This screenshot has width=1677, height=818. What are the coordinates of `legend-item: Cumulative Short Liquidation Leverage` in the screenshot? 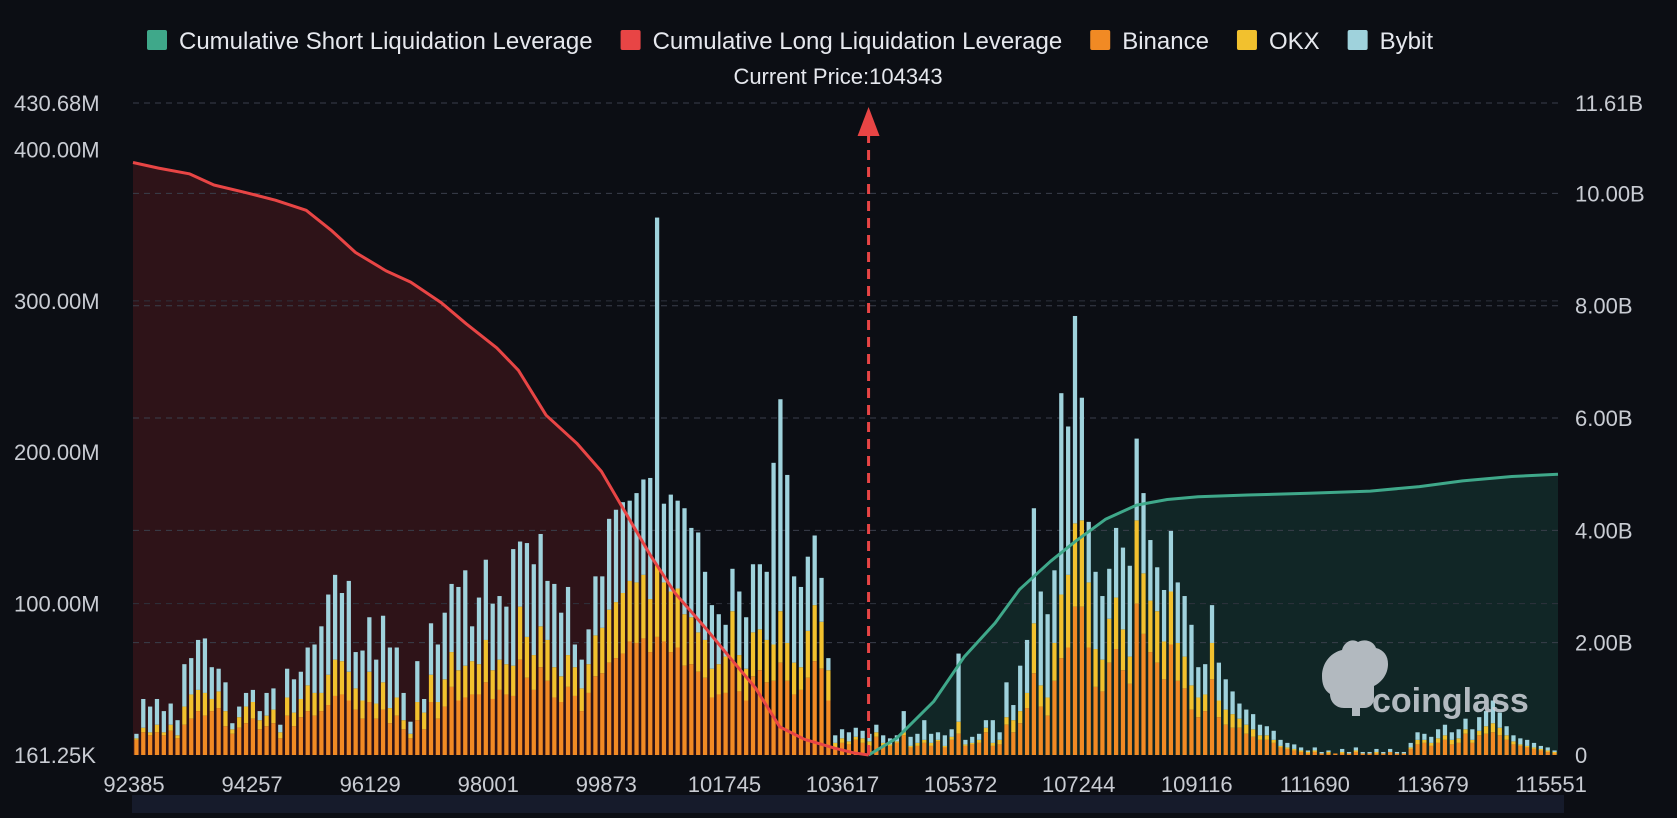 It's located at (370, 41).